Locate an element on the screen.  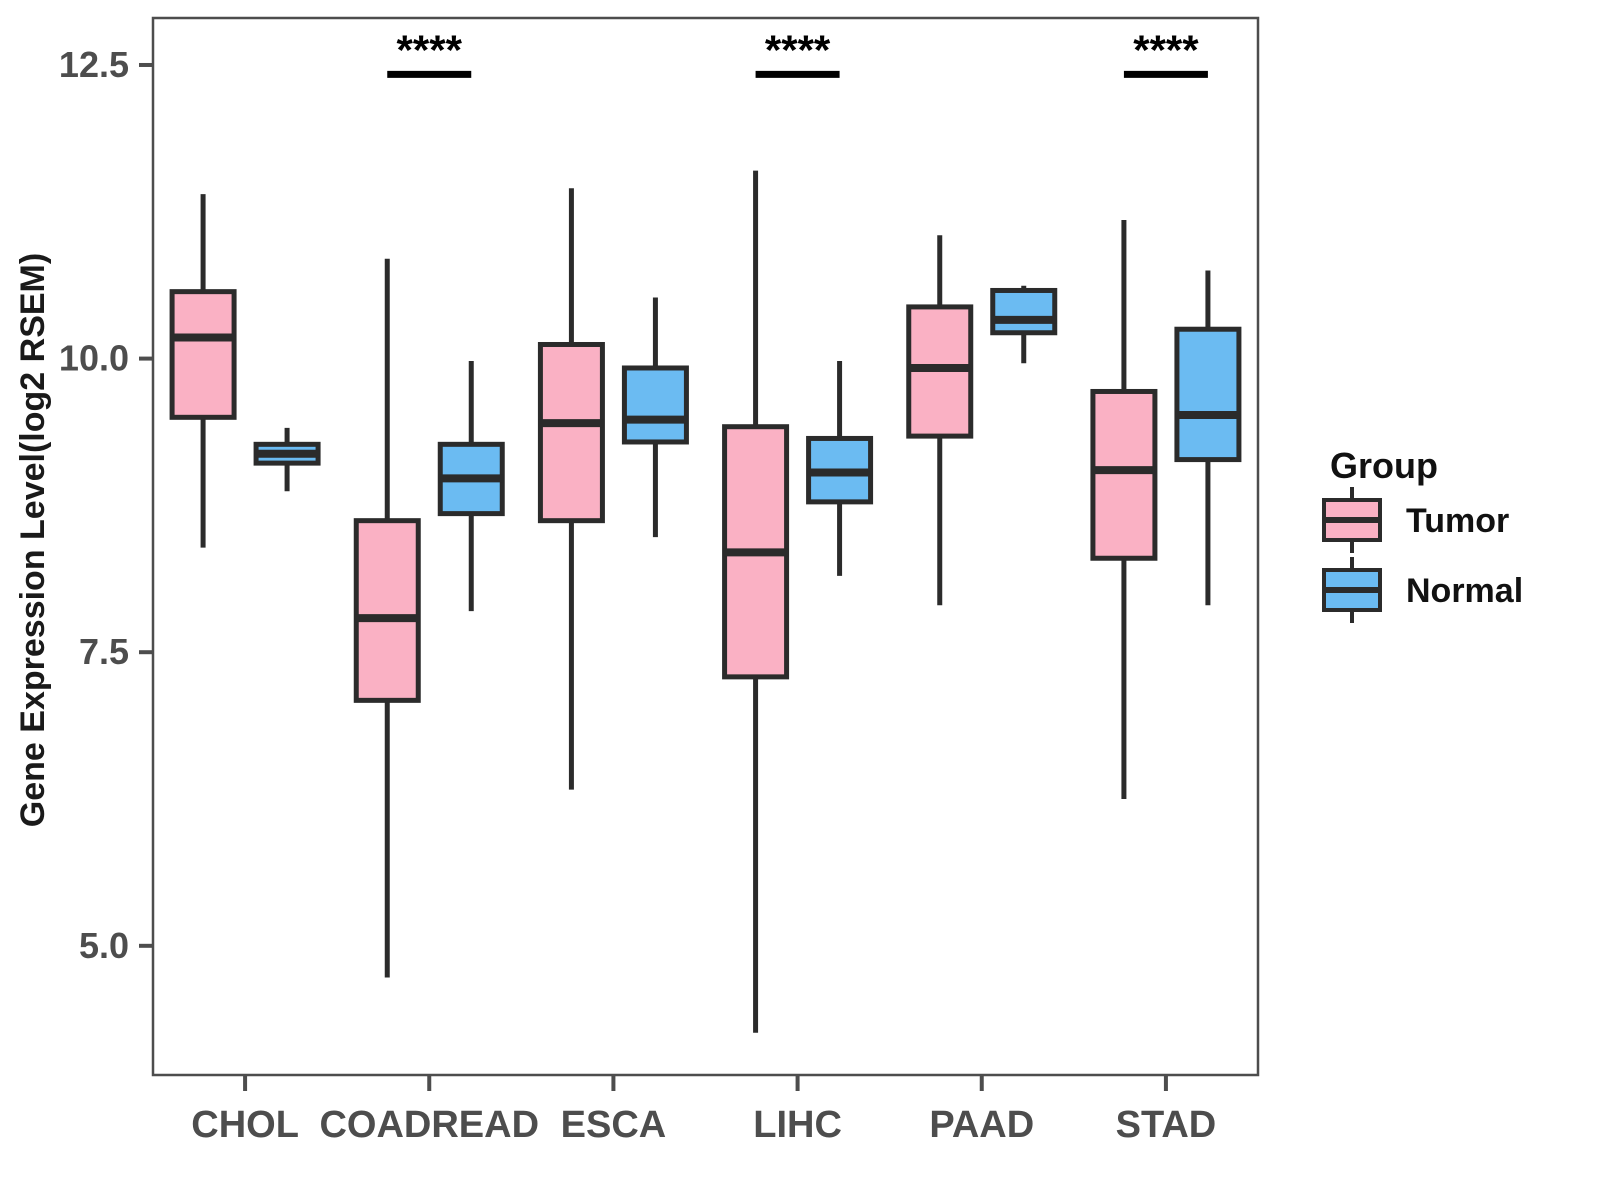
significance-annotations: **** **** **** is located at coordinates (797, 52).